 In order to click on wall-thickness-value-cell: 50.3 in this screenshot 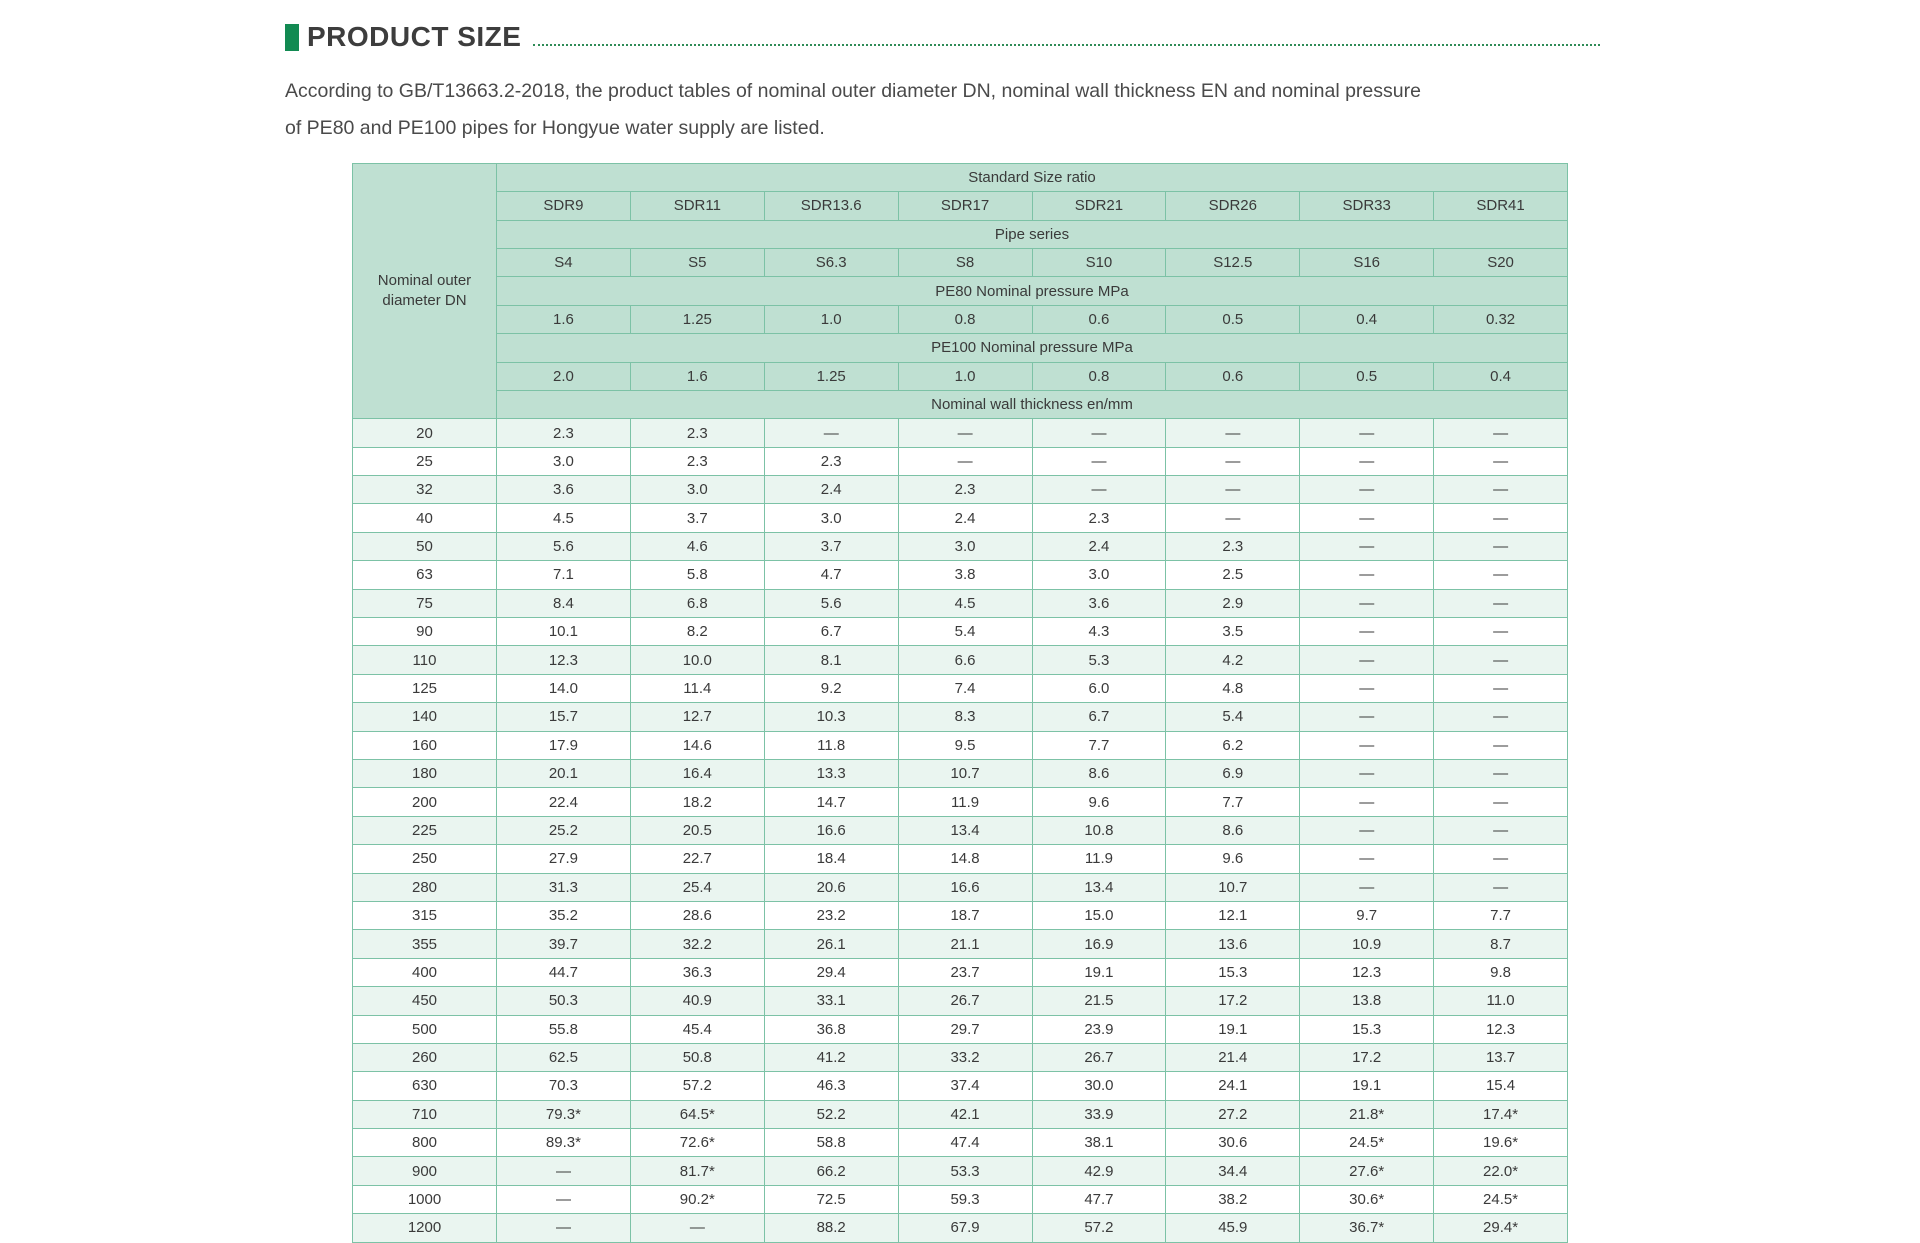, I will do `click(563, 1001)`.